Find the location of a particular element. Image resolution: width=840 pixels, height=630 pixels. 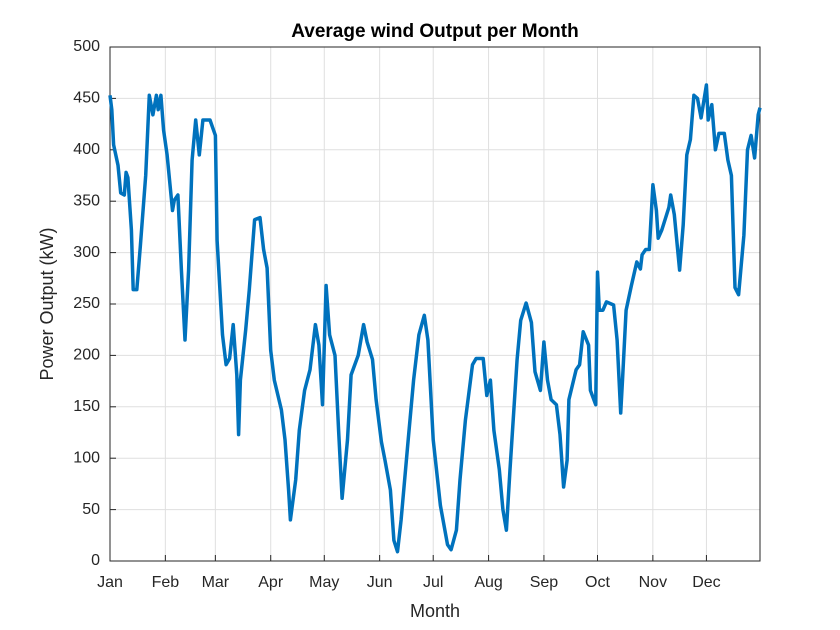

x-tick-label: Oct is located at coordinates (597, 582).